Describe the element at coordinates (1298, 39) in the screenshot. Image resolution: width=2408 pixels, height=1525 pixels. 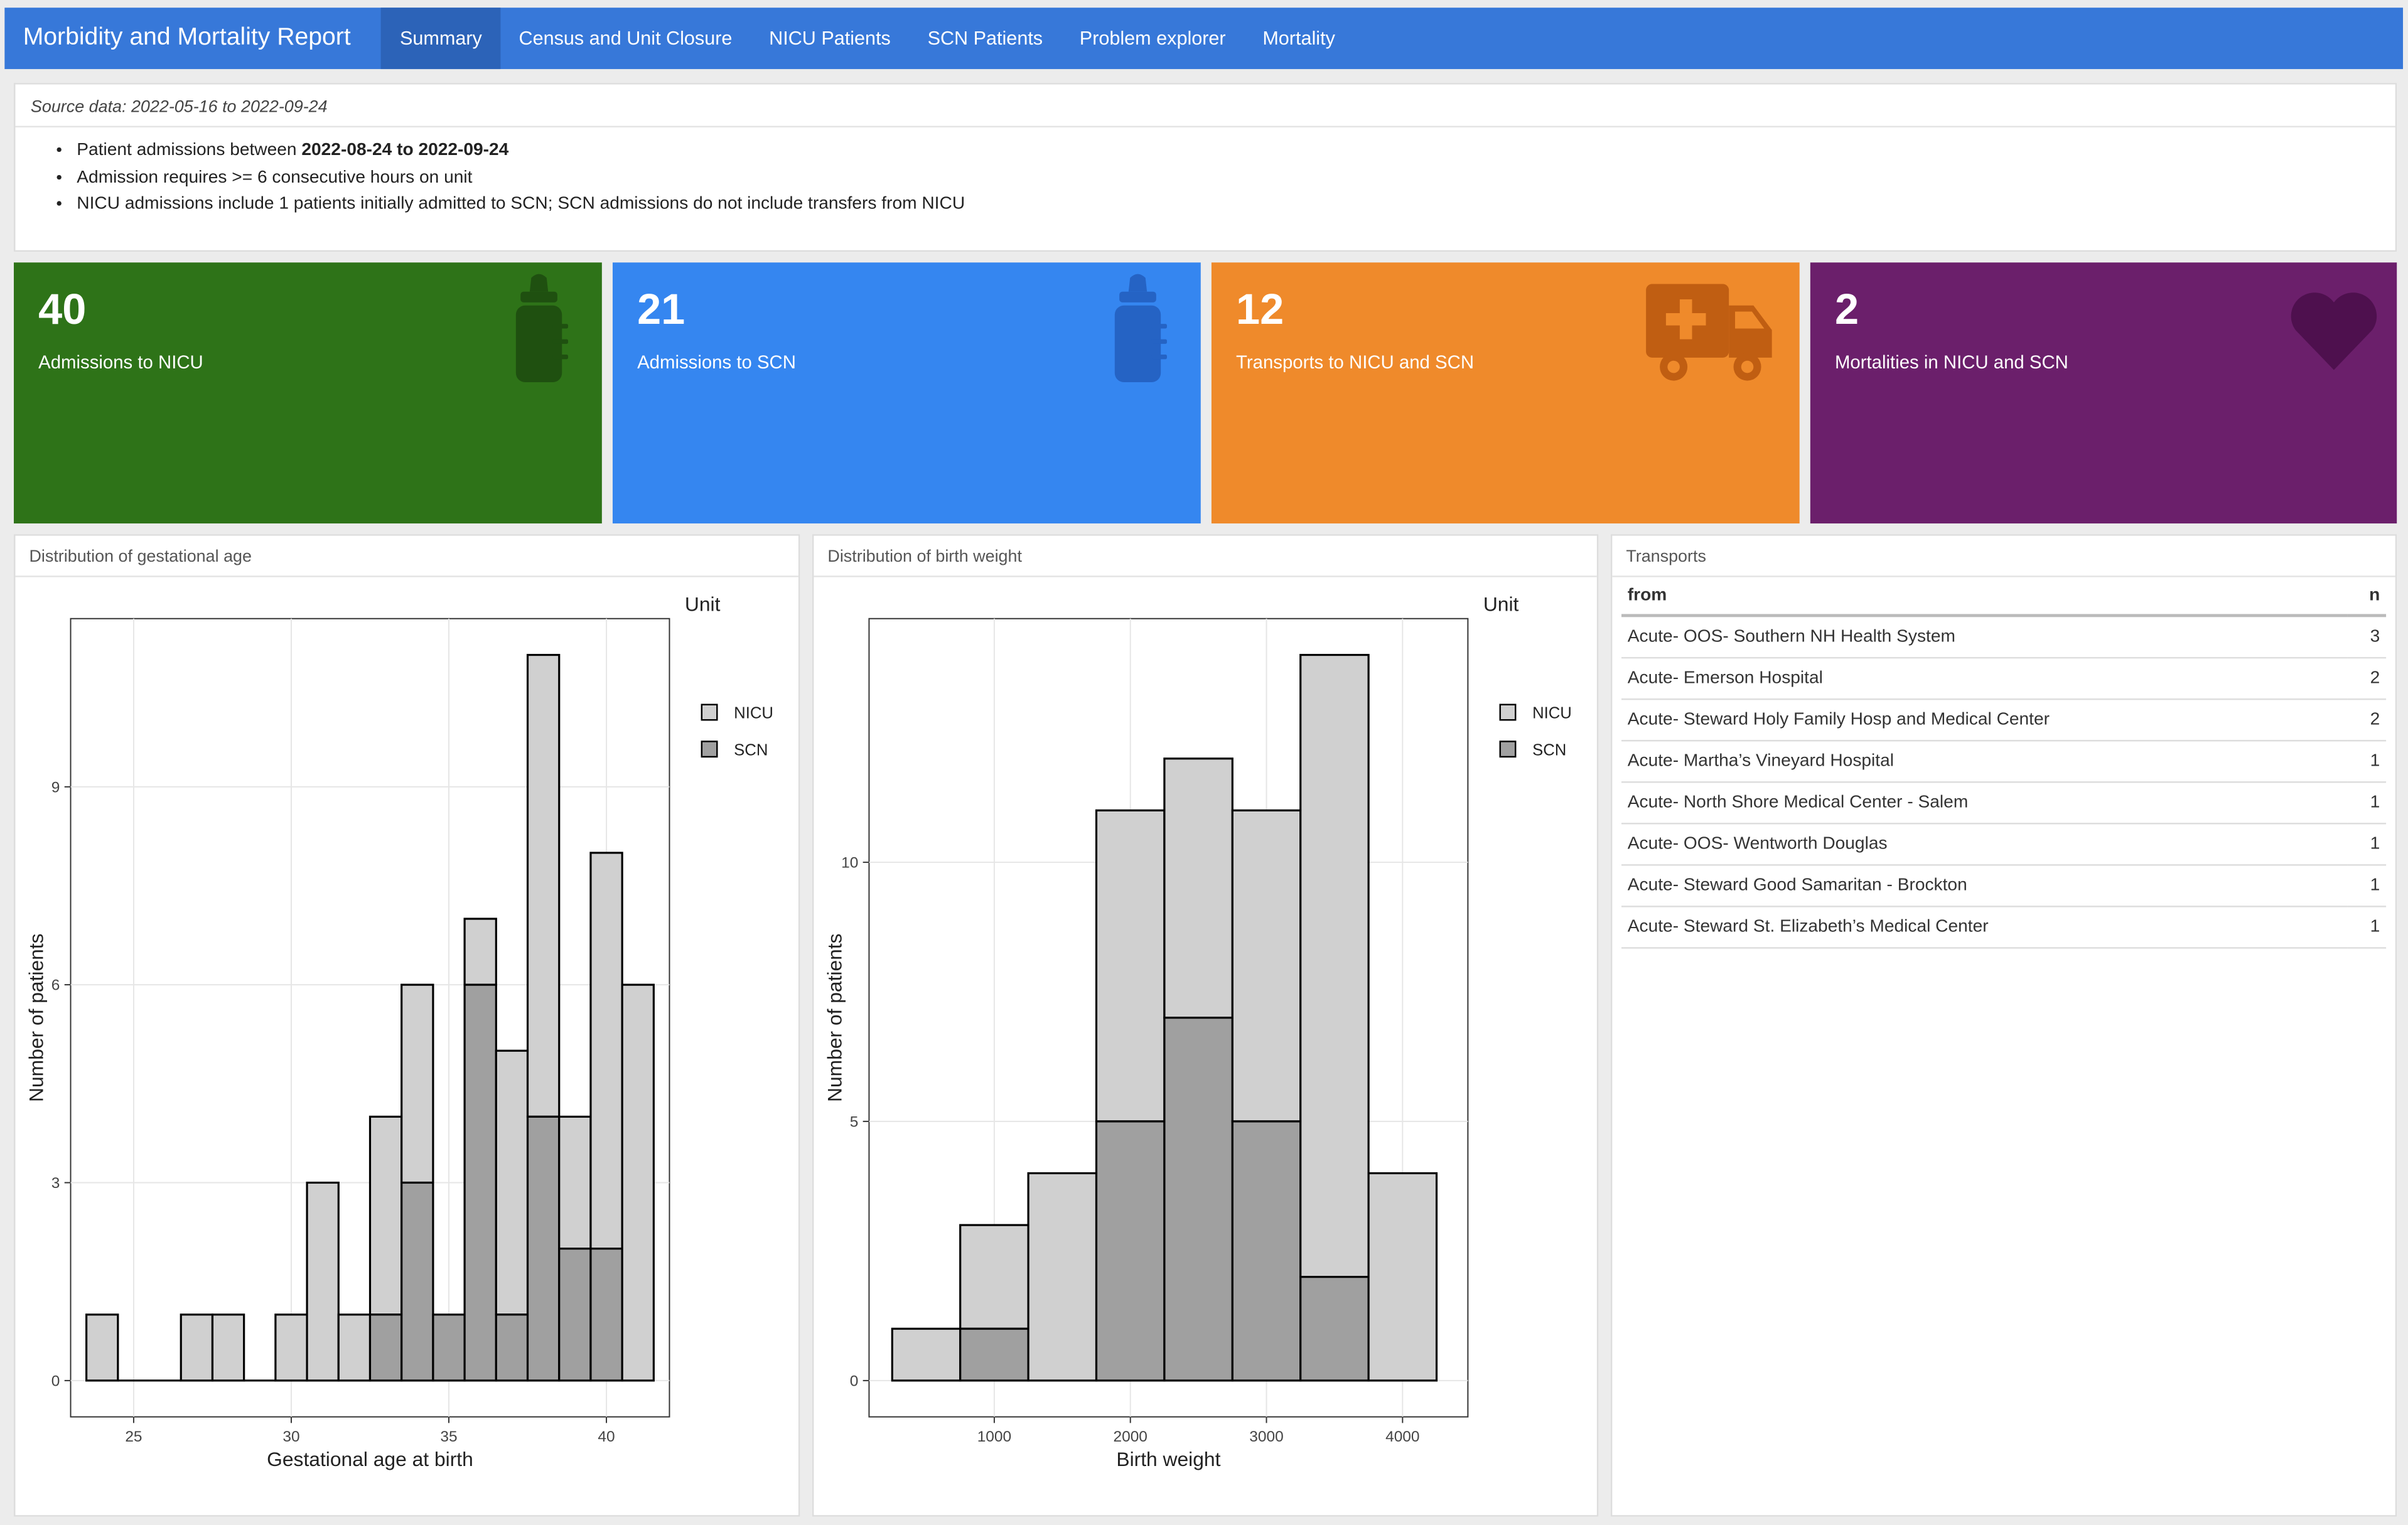
I see `tab-mortality: Mortality` at that location.